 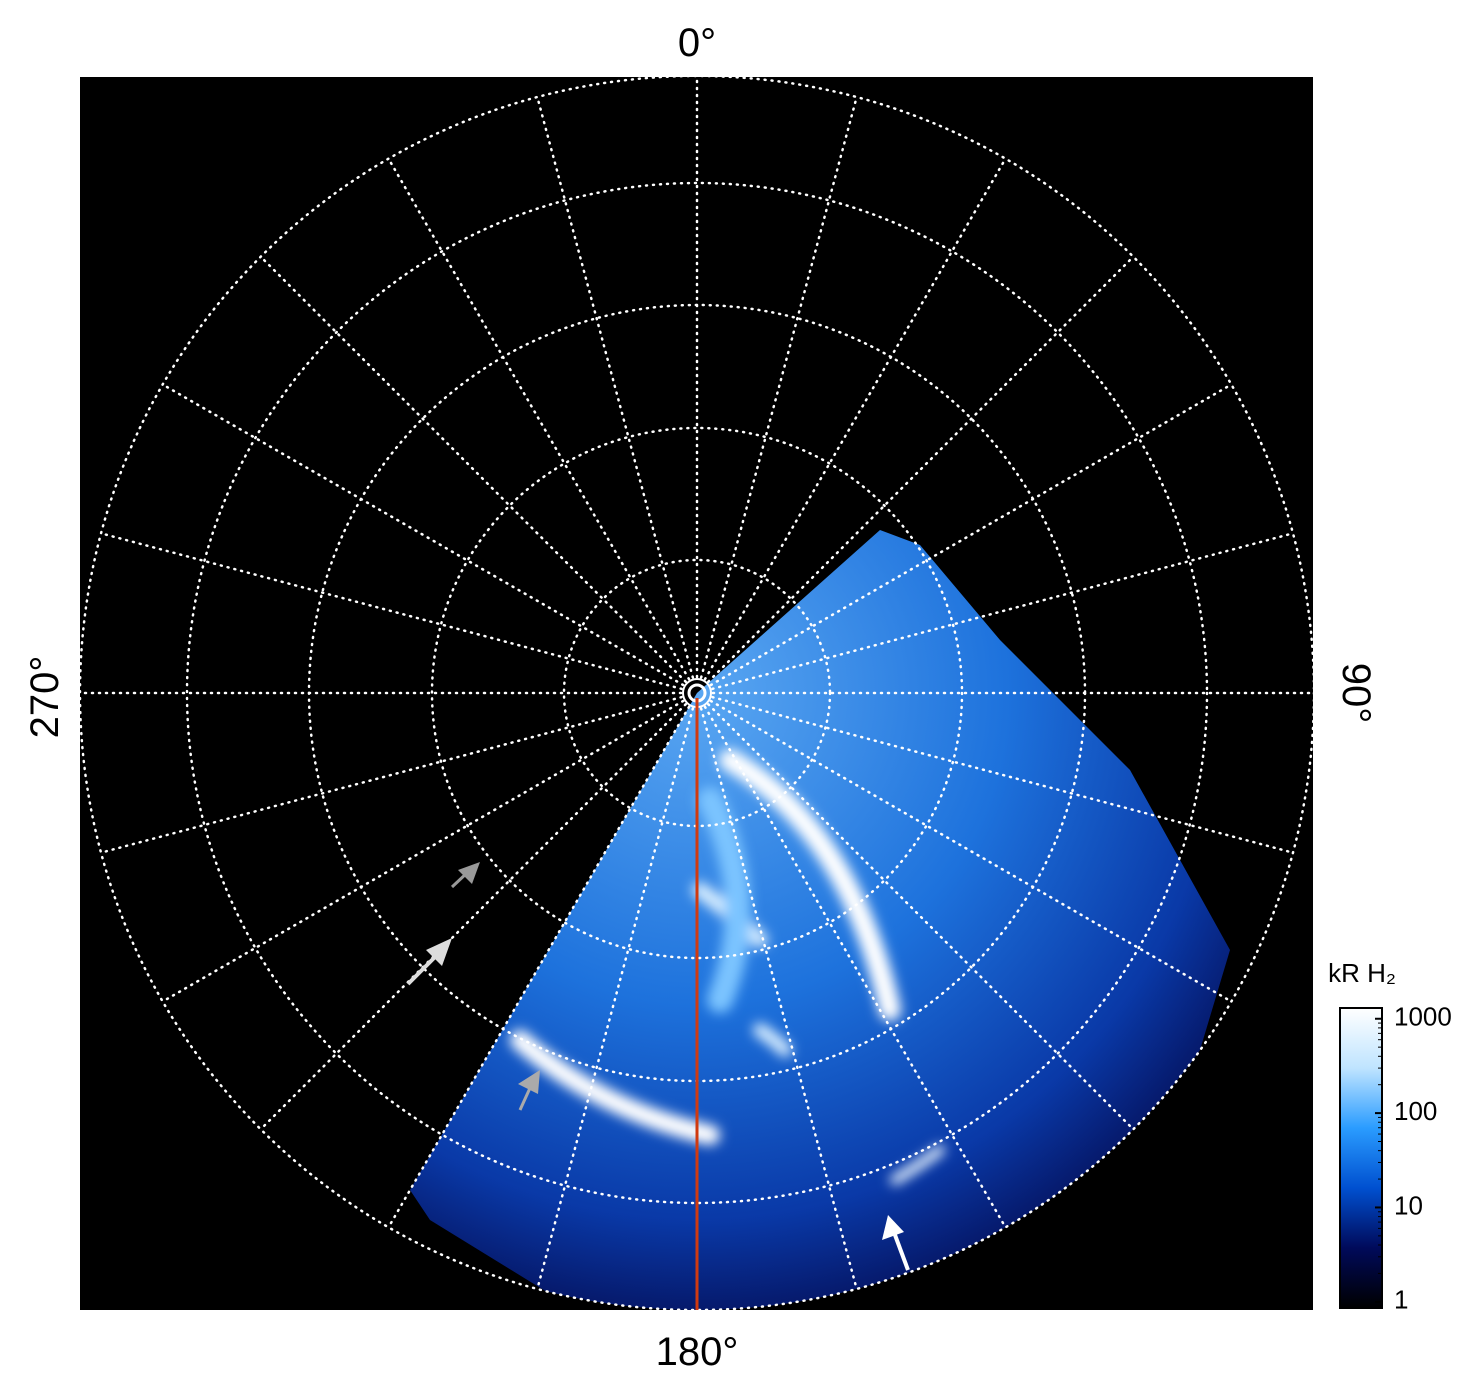 I want to click on colorbar-tick-label: 10, so click(x=1408, y=1205).